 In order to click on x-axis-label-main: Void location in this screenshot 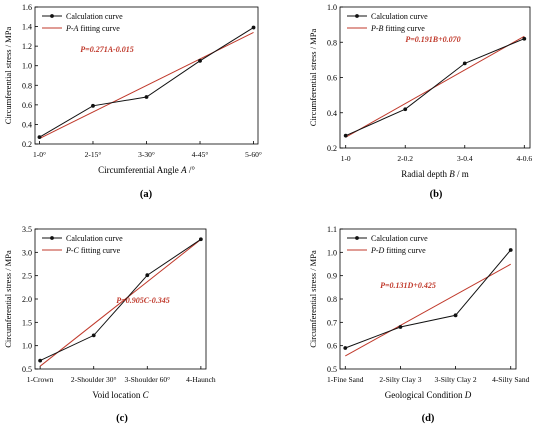, I will do `click(117, 395)`.